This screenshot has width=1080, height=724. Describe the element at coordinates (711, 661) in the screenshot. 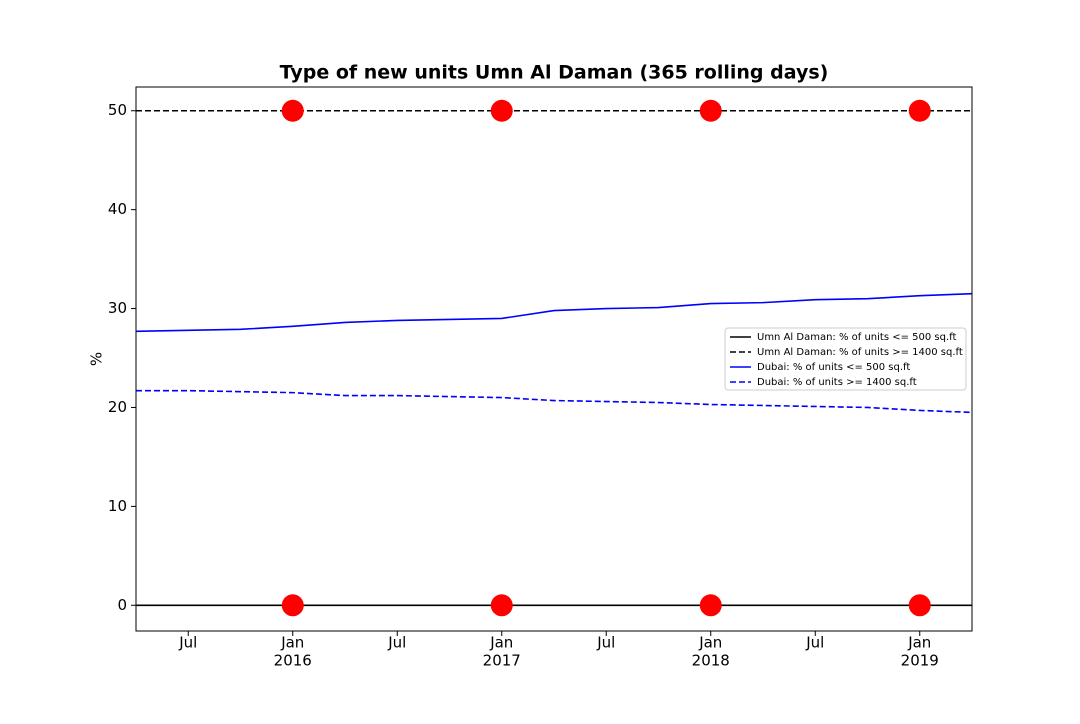

I see `x-tick-year-label: 2018` at that location.